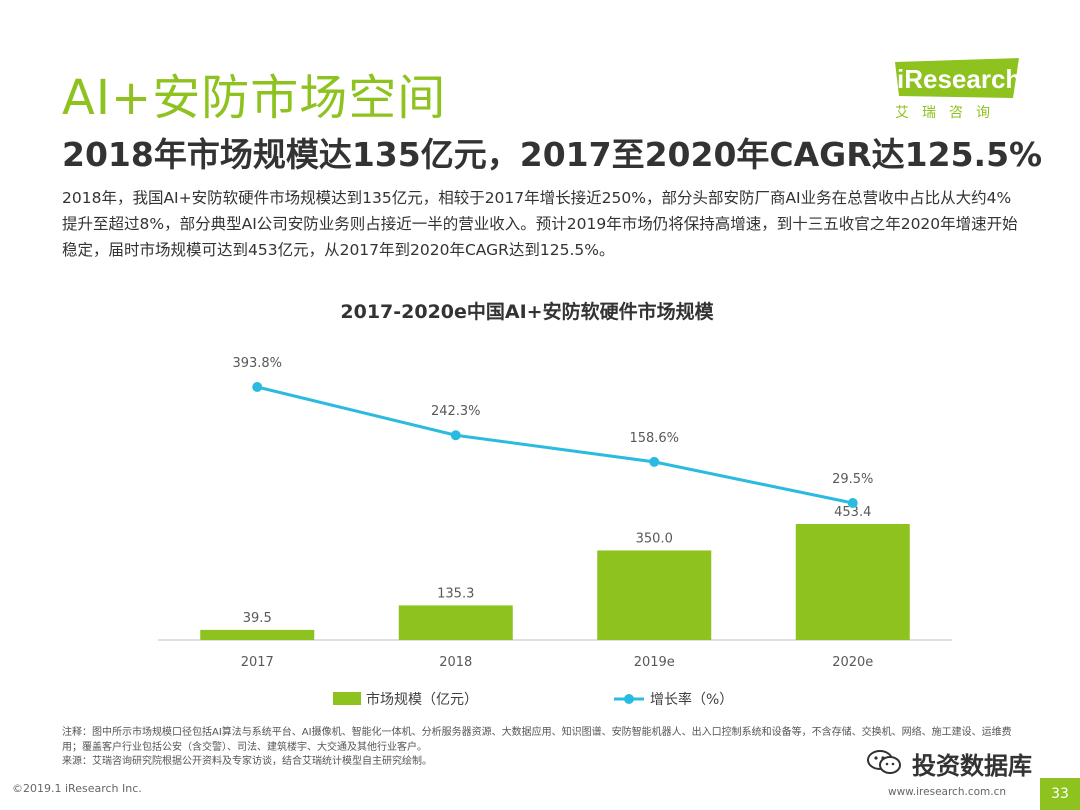  What do you see at coordinates (257, 662) in the screenshot?
I see `x-tick-label-2017: 2017` at bounding box center [257, 662].